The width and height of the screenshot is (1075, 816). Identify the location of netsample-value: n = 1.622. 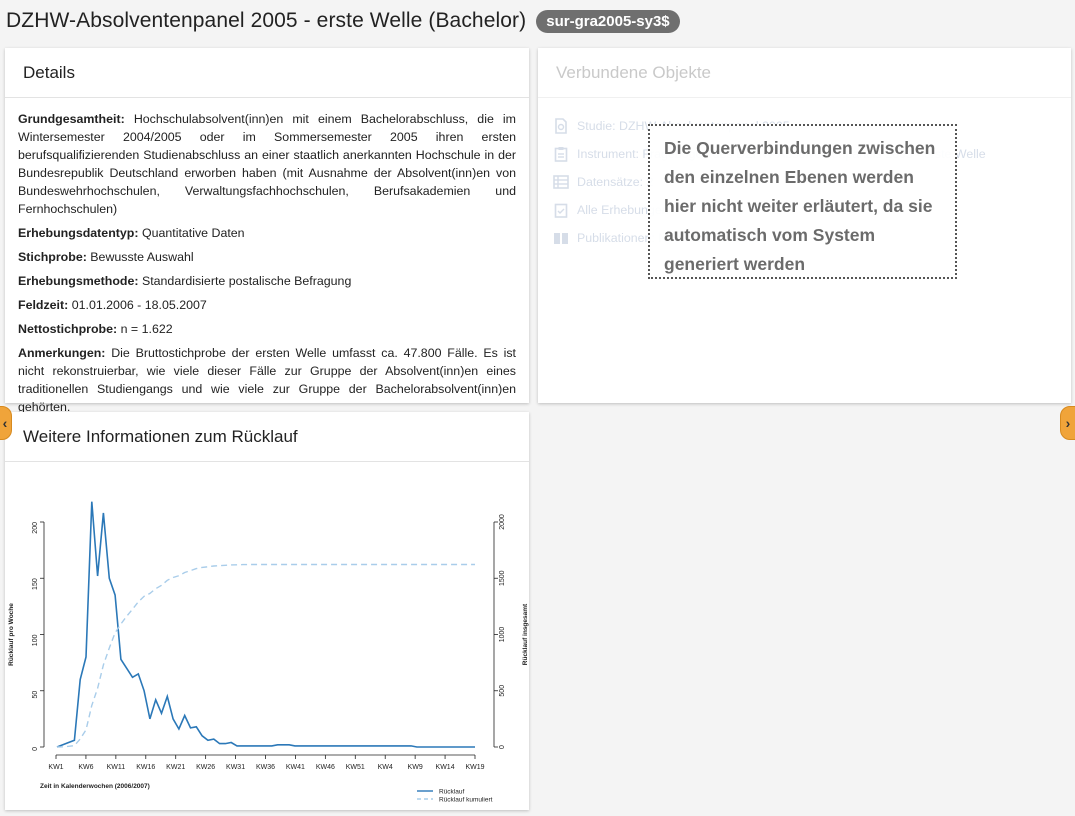
(146, 329).